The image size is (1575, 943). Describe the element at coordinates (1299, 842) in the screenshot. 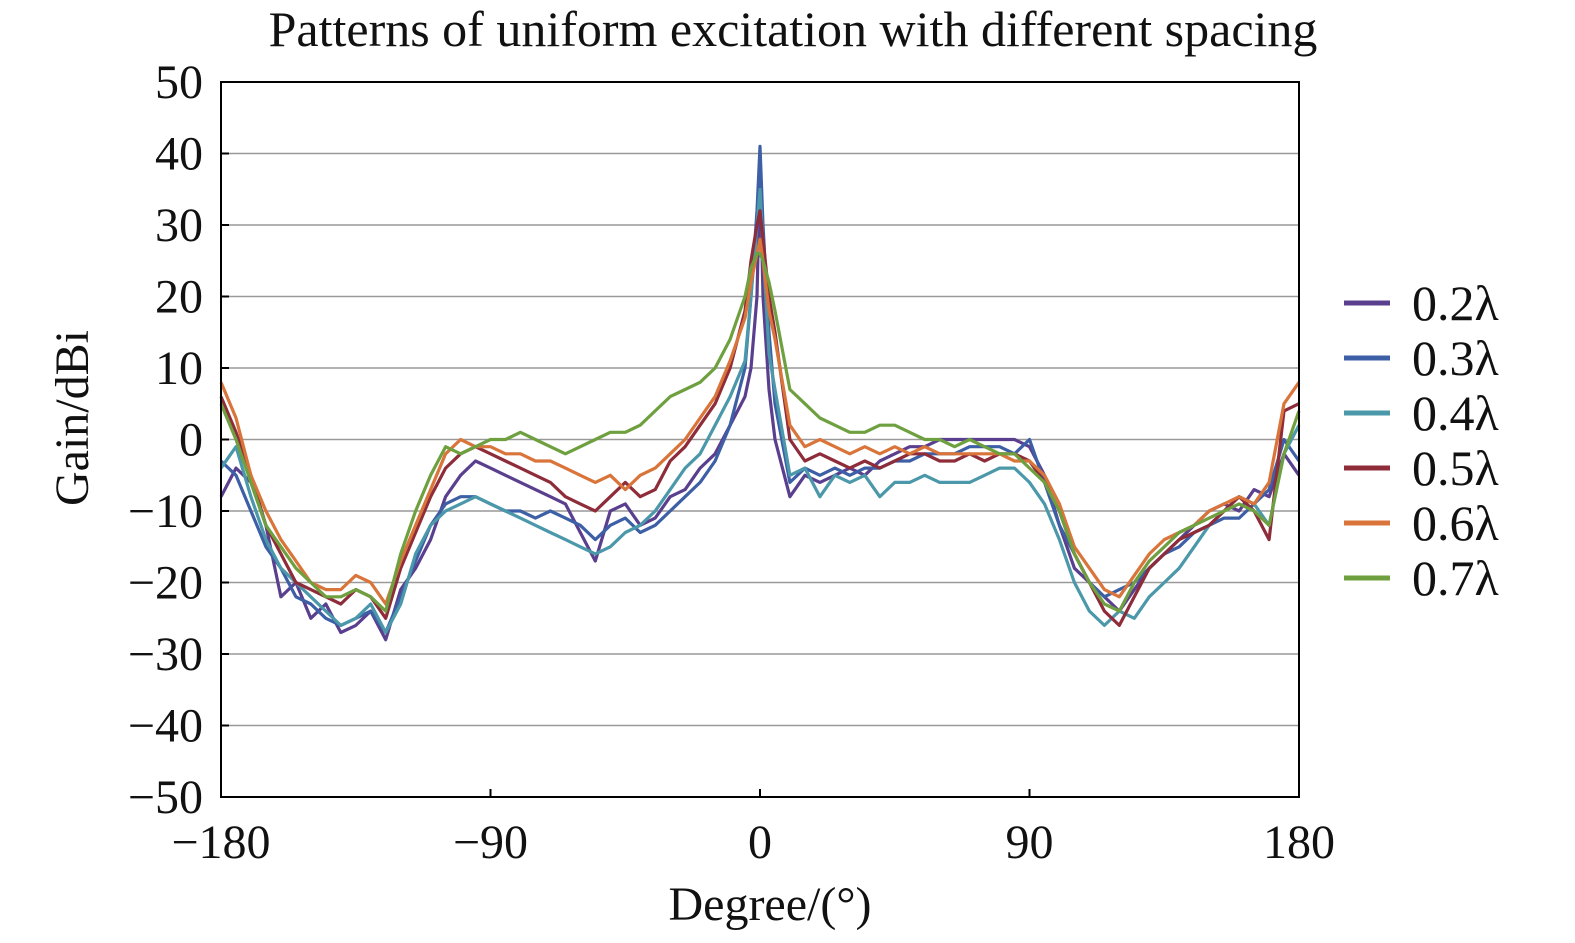

I see `x-tick-label: 180` at that location.